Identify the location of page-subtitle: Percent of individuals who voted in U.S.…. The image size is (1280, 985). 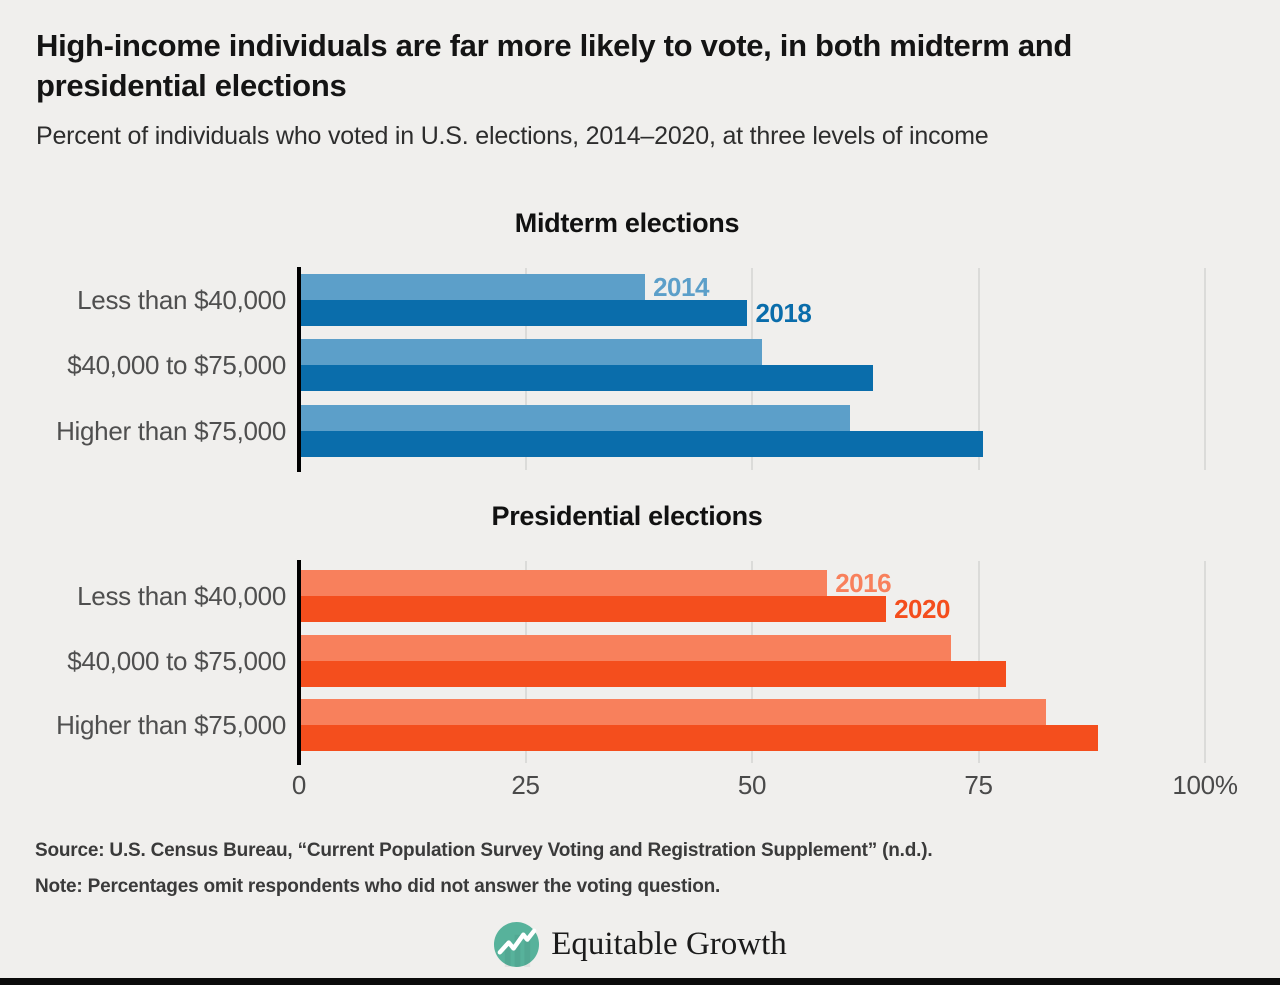
(512, 136).